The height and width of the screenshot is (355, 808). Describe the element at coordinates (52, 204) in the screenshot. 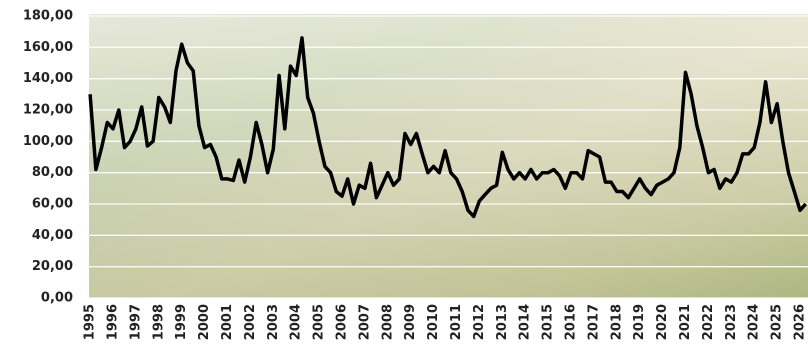

I see `y-tick-label: 60,00` at that location.